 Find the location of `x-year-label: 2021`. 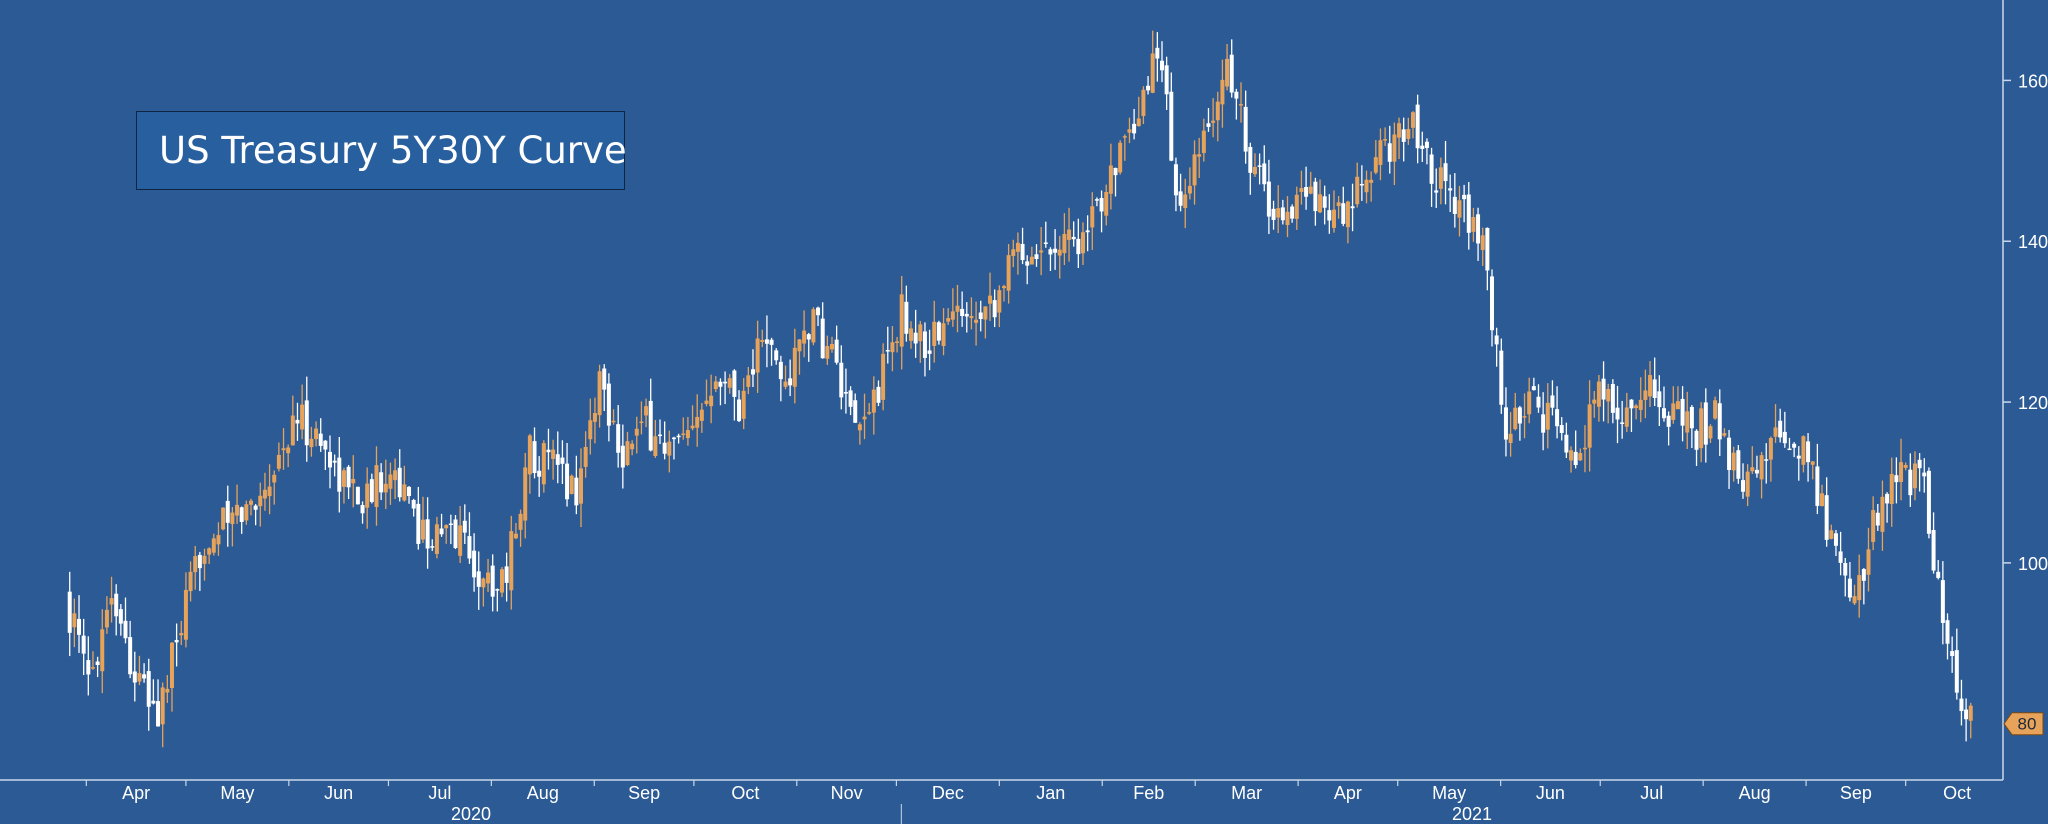

x-year-label: 2021 is located at coordinates (1472, 814).